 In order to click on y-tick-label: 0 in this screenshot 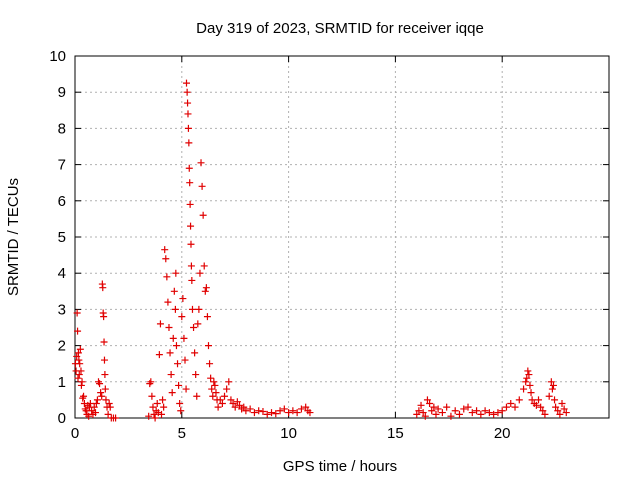, I will do `click(62, 418)`.